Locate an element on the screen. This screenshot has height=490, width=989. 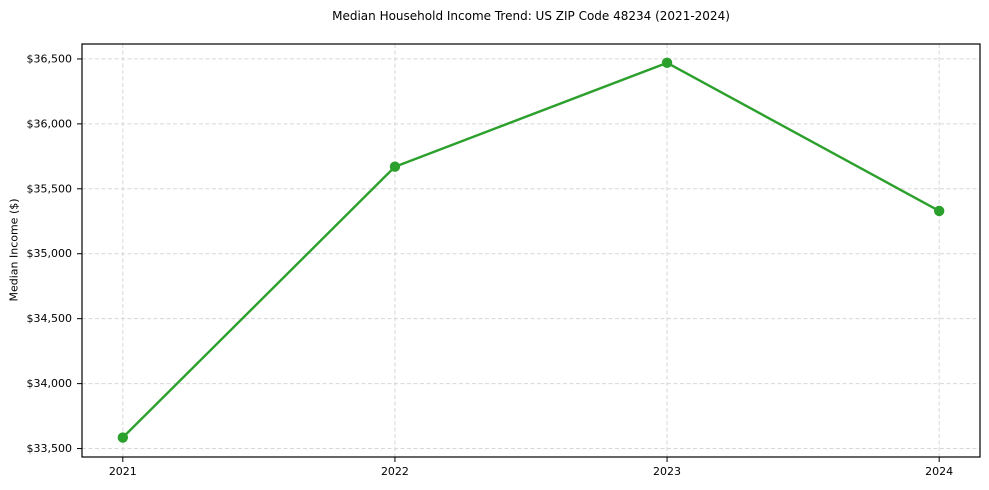
data-point-2024 is located at coordinates (939, 211).